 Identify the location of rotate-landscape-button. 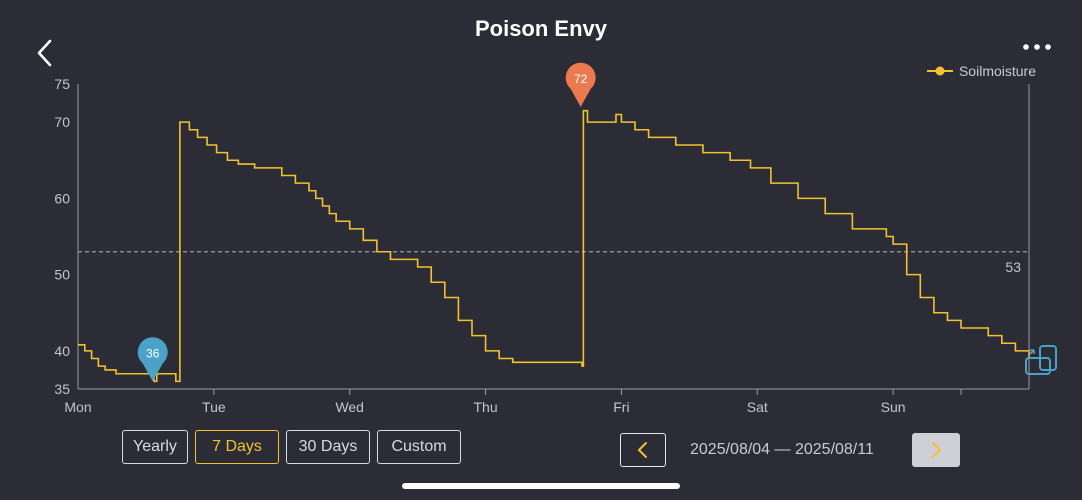
(1041, 360).